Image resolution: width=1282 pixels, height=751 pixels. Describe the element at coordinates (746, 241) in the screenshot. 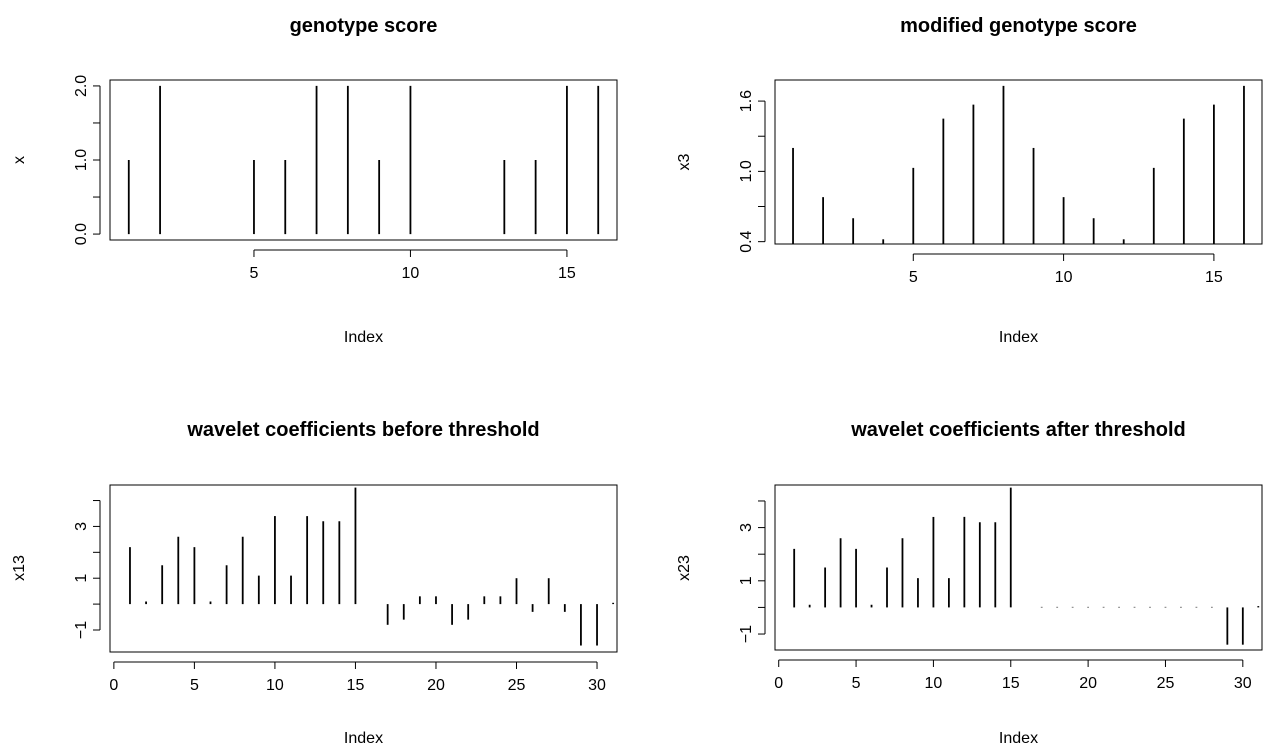

I see `y-tick-label: 0.4` at that location.